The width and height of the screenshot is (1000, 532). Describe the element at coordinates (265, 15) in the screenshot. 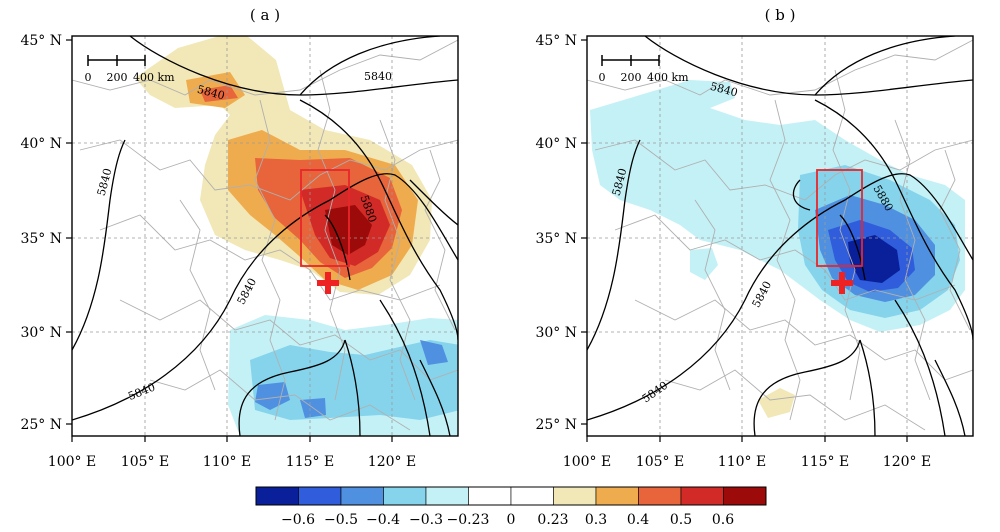

I see `panel-a-title: ( a )` at that location.